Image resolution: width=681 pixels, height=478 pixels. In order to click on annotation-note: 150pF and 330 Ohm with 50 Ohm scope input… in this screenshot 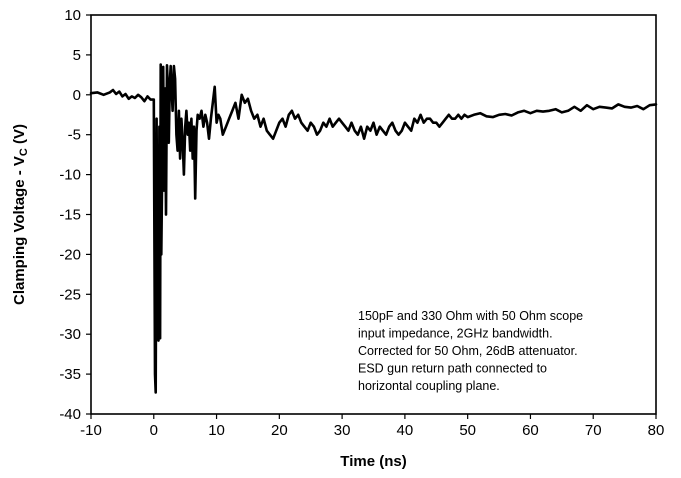, I will do `click(470, 351)`.